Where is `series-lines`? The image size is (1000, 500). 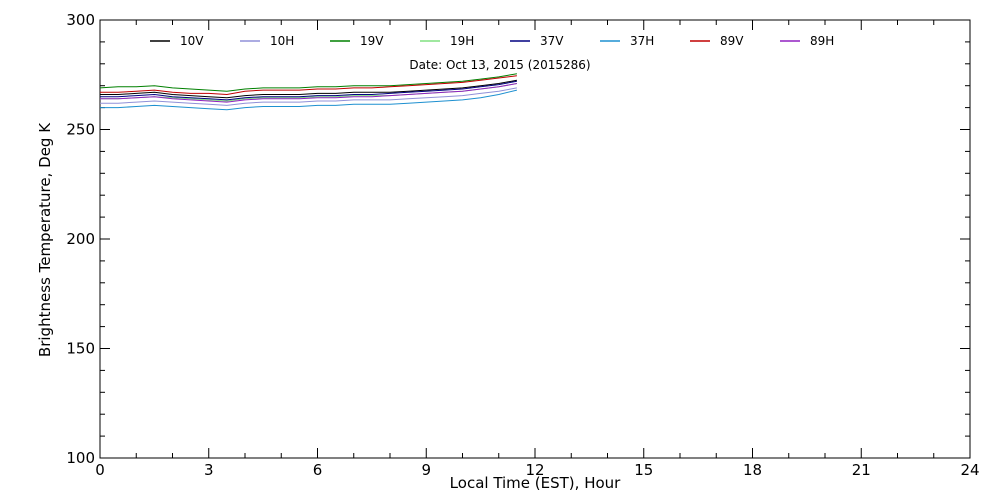
series-lines is located at coordinates (308, 92).